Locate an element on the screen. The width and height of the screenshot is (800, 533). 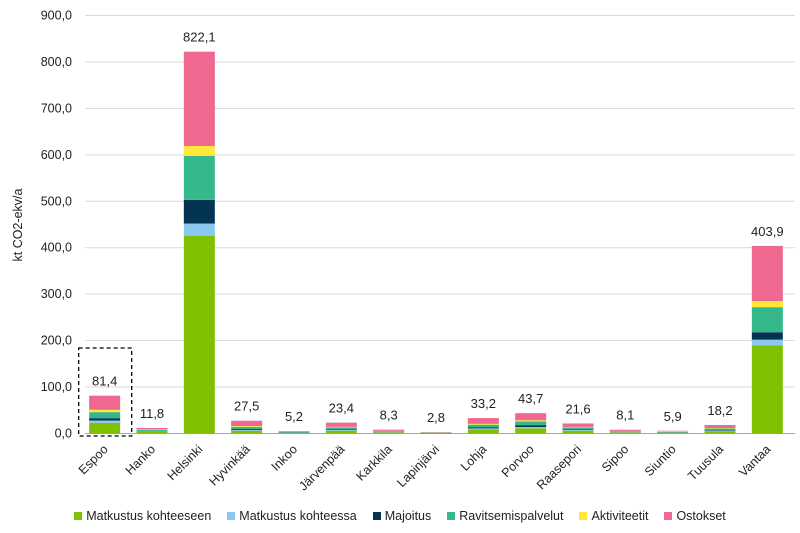
x-tick-label: Hanko is located at coordinates (140, 459).